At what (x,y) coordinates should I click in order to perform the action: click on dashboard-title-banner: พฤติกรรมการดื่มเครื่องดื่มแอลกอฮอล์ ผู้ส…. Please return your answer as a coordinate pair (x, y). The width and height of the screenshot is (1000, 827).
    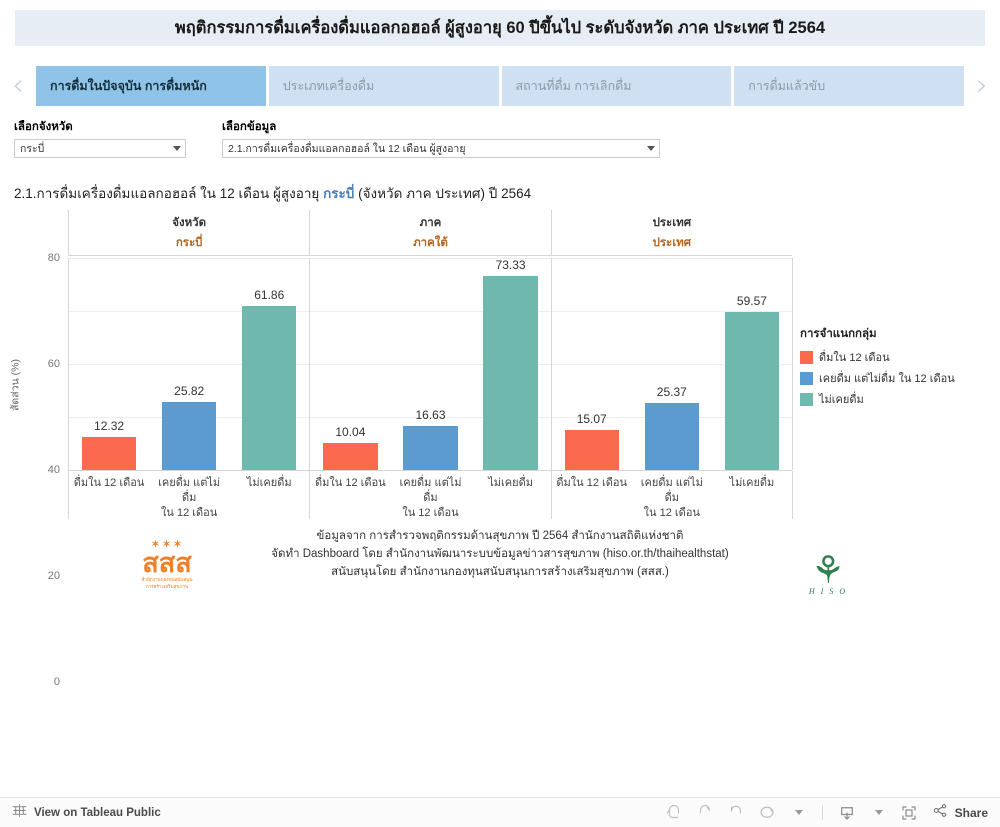
    Looking at the image, I should click on (500, 28).